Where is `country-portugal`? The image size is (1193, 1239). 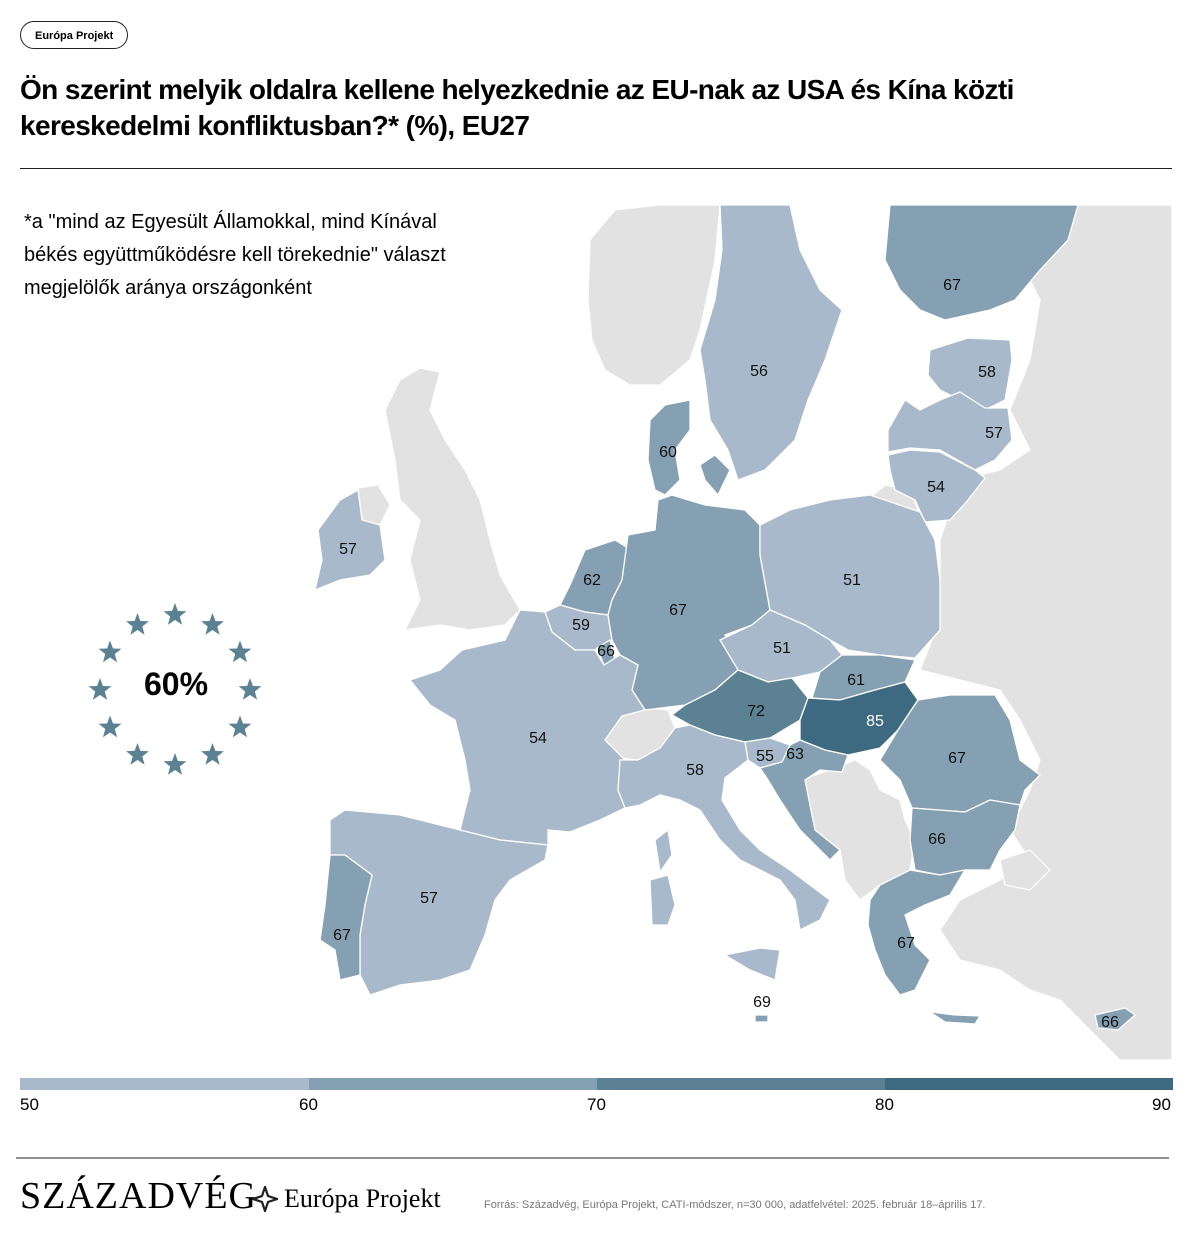 country-portugal is located at coordinates (346, 917).